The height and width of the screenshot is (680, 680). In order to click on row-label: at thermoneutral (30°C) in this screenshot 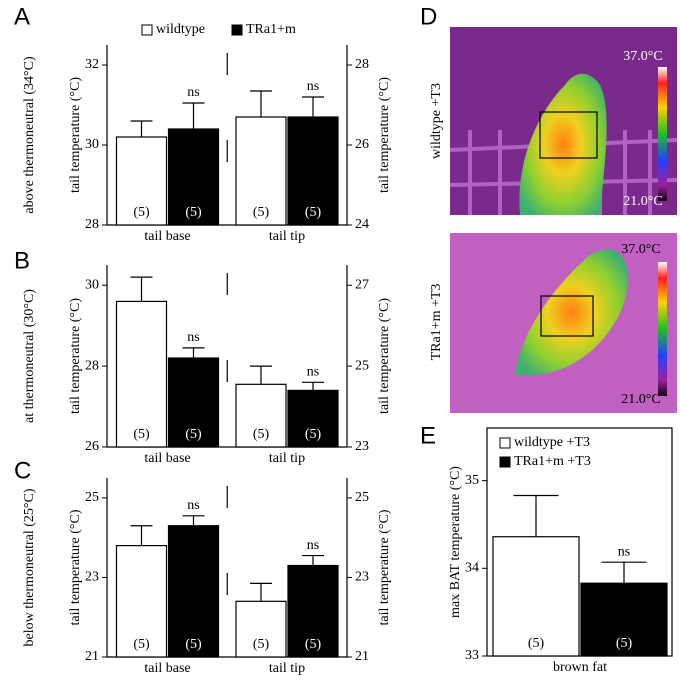, I will do `click(29, 356)`.